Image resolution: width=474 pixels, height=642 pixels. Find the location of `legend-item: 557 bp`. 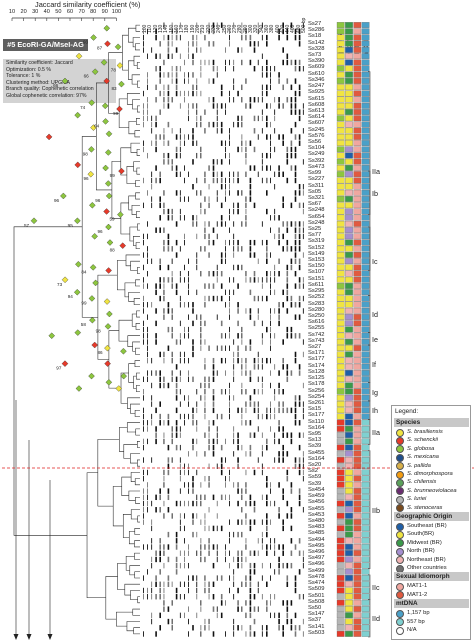

legend-item: 557 bp is located at coordinates (410, 622).